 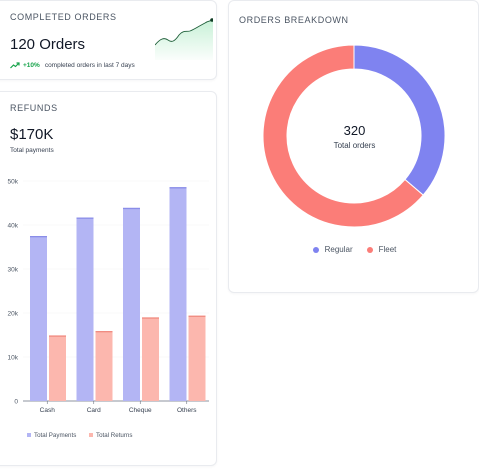 What do you see at coordinates (13, 226) in the screenshot?
I see `y-tick-label: 40k` at bounding box center [13, 226].